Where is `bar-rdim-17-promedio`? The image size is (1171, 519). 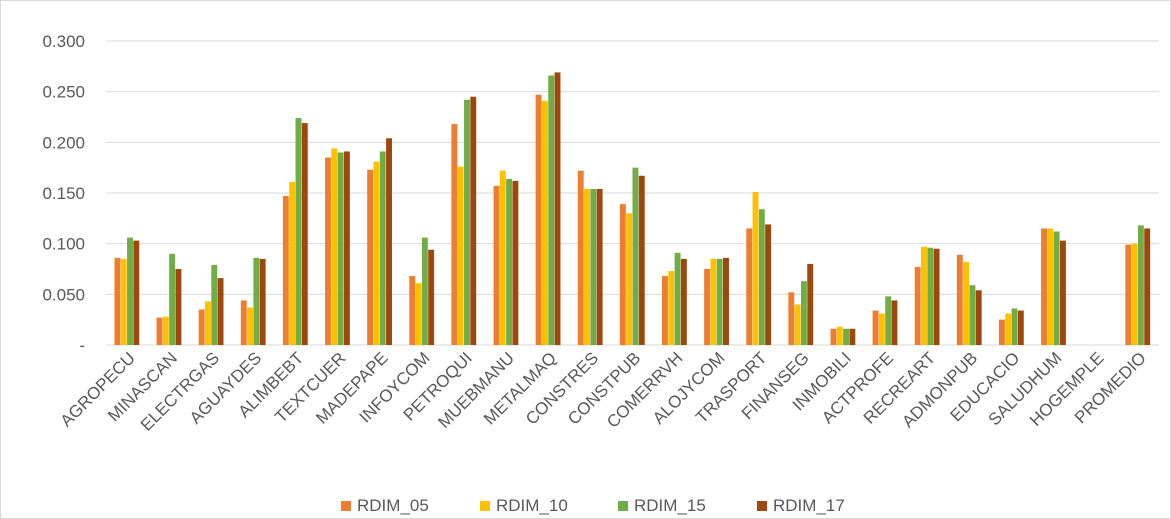 bar-rdim-17-promedio is located at coordinates (1147, 286).